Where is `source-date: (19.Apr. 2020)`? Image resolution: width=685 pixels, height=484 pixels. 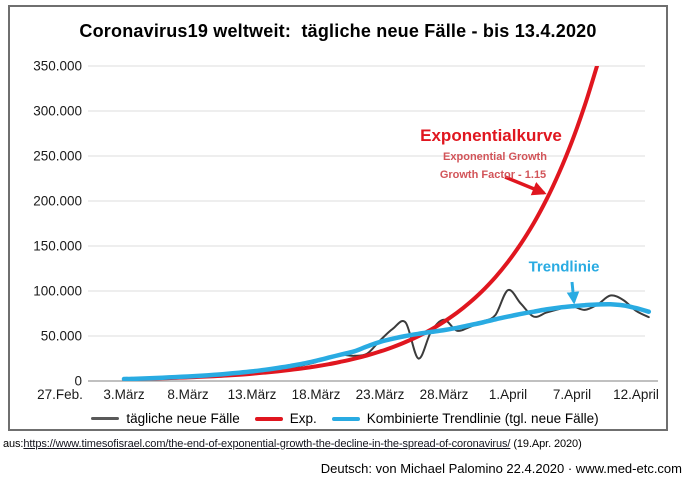 source-date: (19.Apr. 2020) is located at coordinates (546, 444).